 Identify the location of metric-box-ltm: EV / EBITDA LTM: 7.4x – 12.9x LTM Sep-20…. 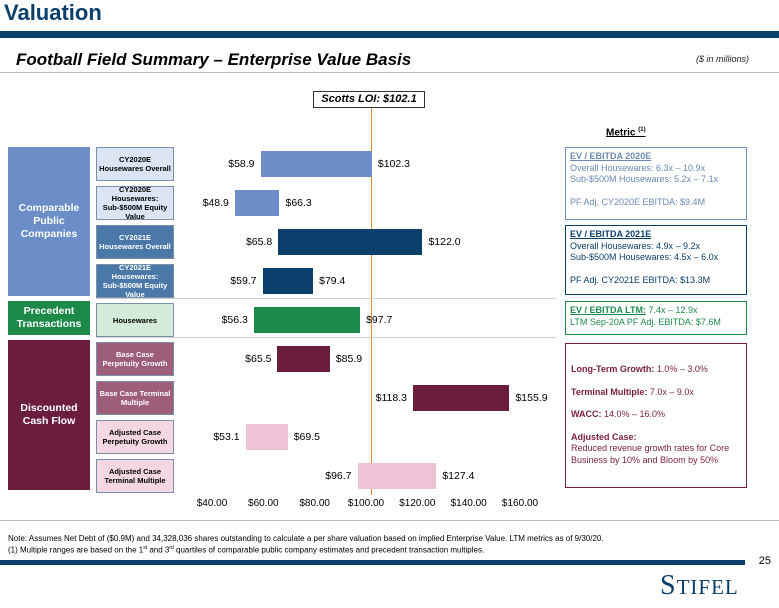
(656, 318).